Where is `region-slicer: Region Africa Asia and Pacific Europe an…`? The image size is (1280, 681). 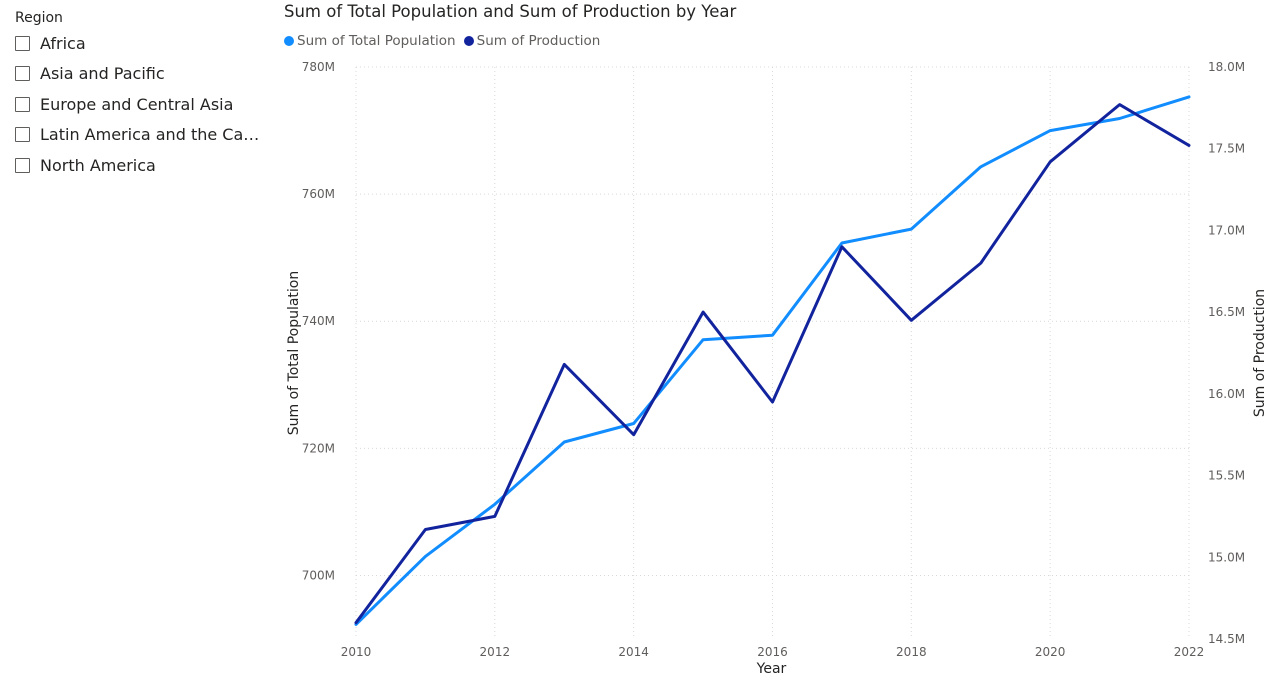
region-slicer: Region Africa Asia and Pacific Europe an… is located at coordinates (142, 94).